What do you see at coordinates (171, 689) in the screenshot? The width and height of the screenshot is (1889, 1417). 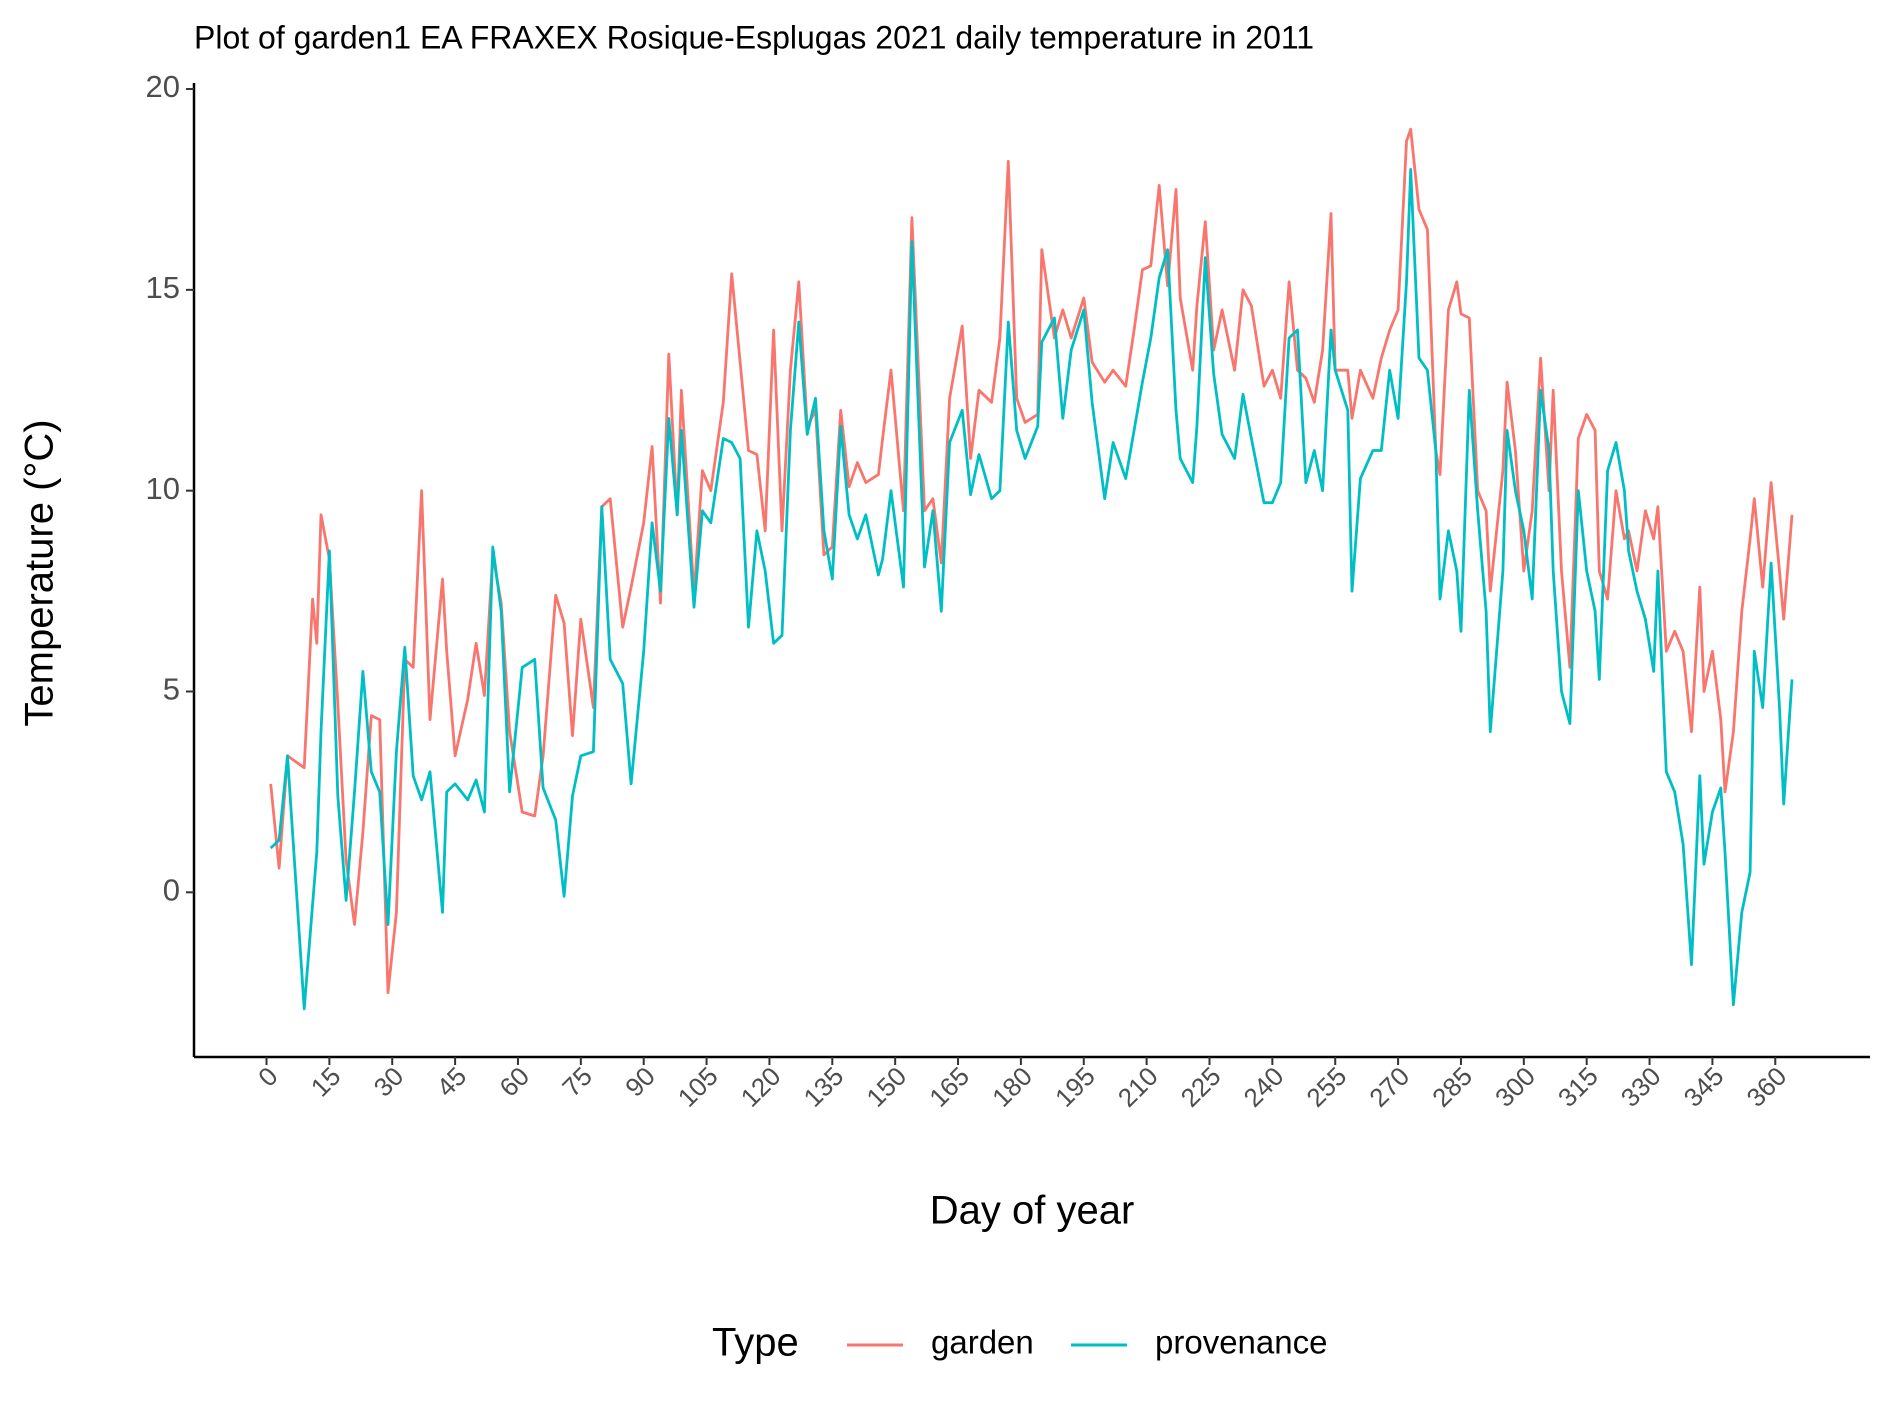 I see `y-tick-label: 5` at bounding box center [171, 689].